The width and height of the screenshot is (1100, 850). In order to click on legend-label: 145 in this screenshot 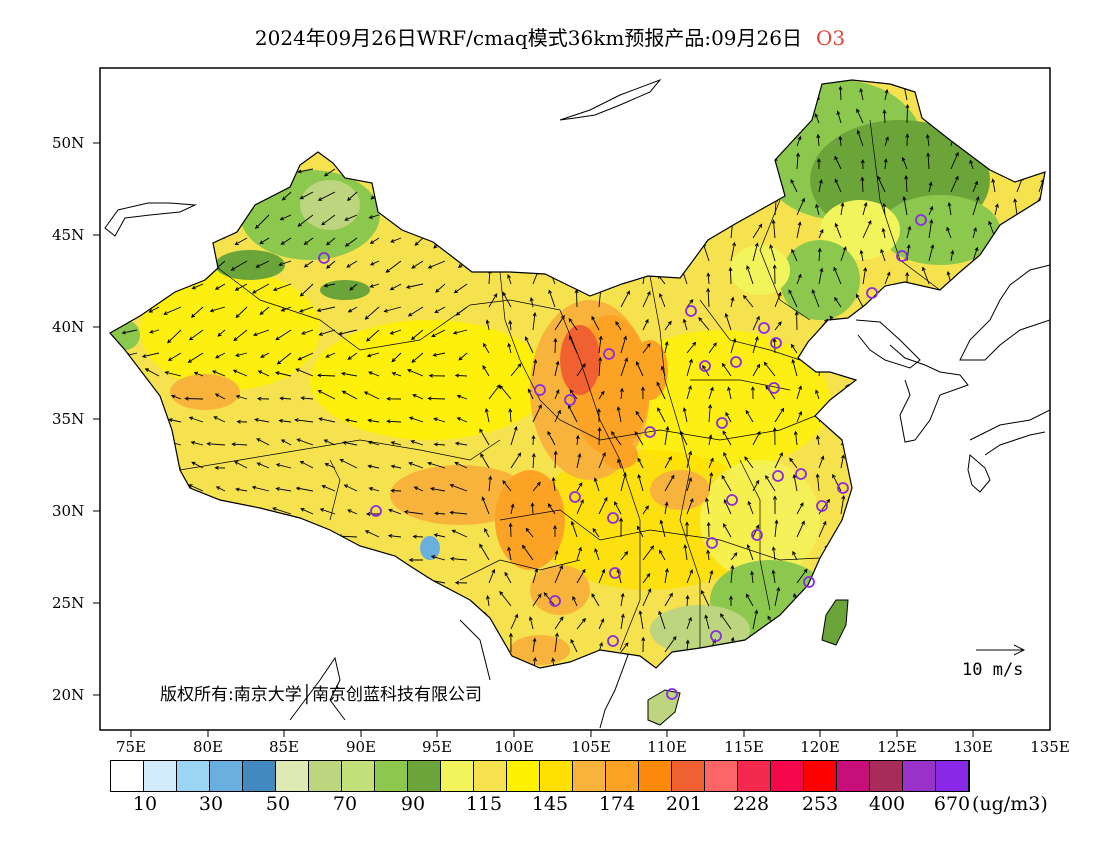, I will do `click(550, 804)`.